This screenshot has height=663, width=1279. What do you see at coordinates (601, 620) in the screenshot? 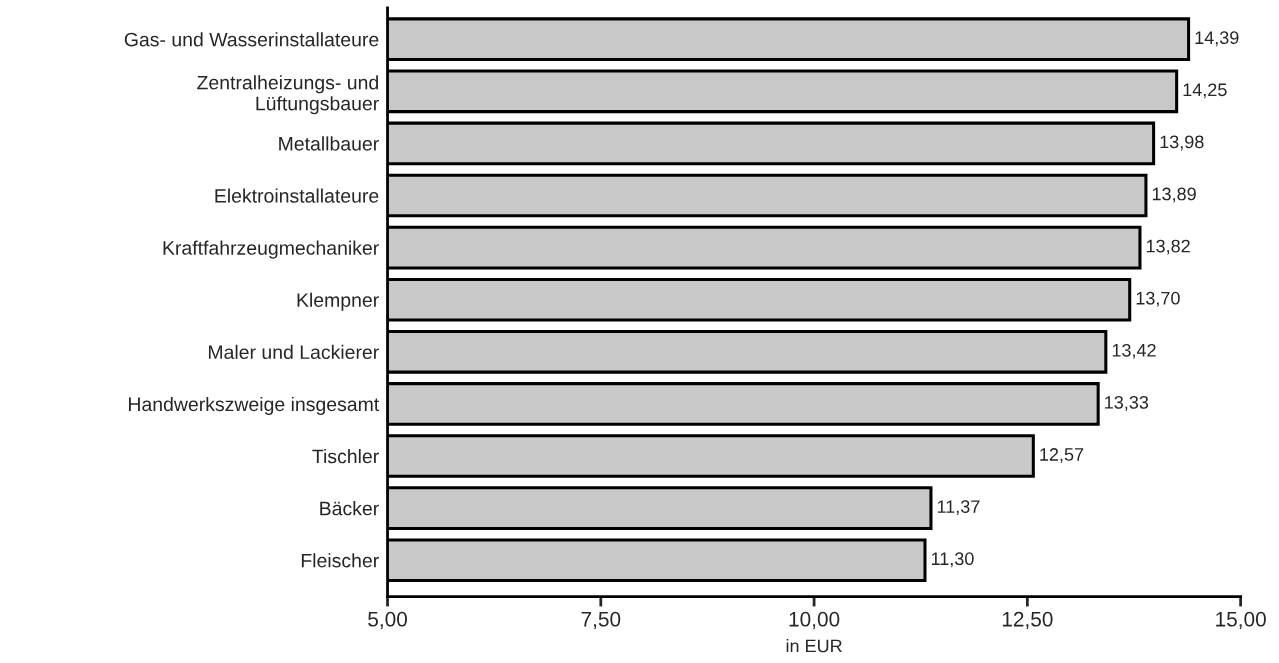
I see `x-tick-label: 7,50` at bounding box center [601, 620].